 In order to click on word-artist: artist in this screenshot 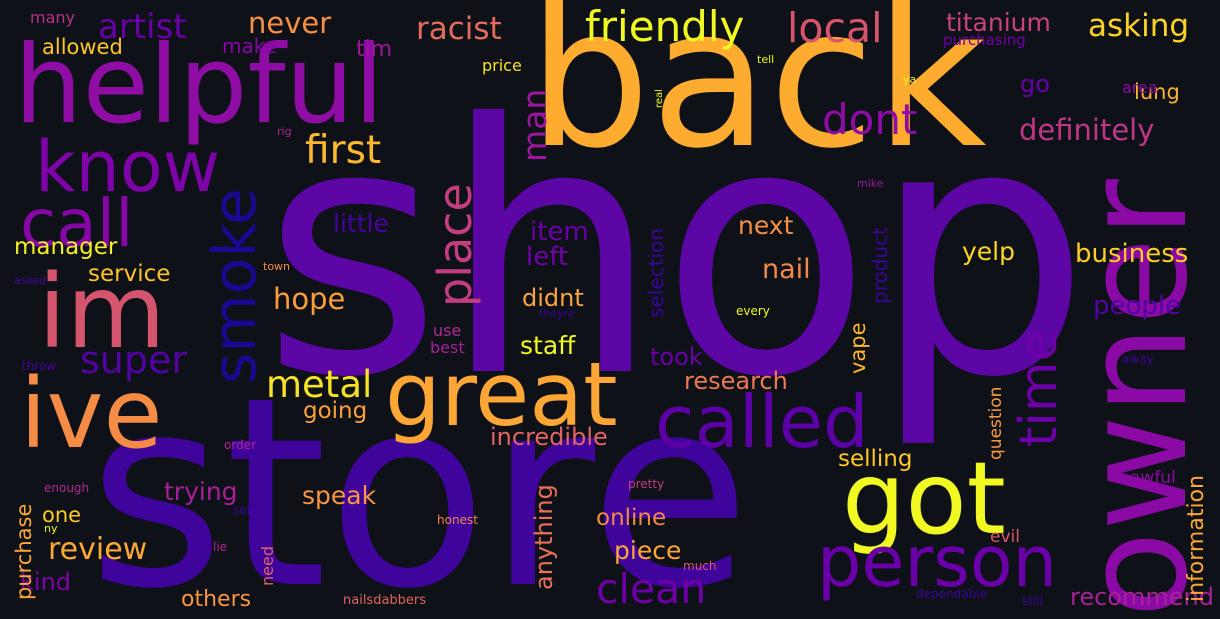, I will do `click(142, 27)`.